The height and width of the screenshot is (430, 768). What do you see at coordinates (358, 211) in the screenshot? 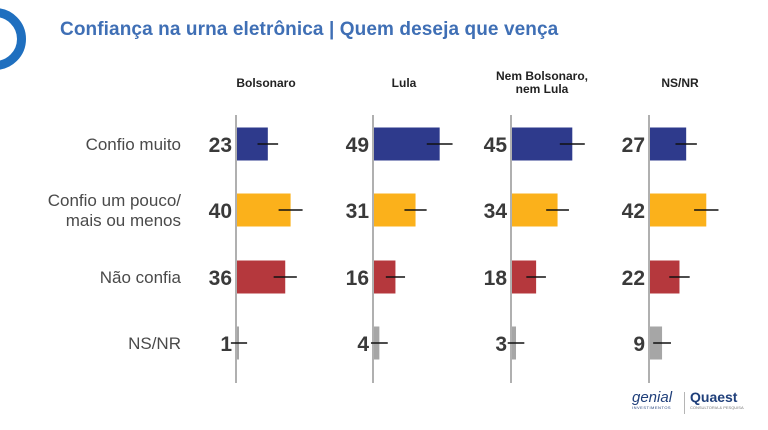
I see `value-label-lula-confio-um-pouco-mais-ou-menos: 31` at bounding box center [358, 211].